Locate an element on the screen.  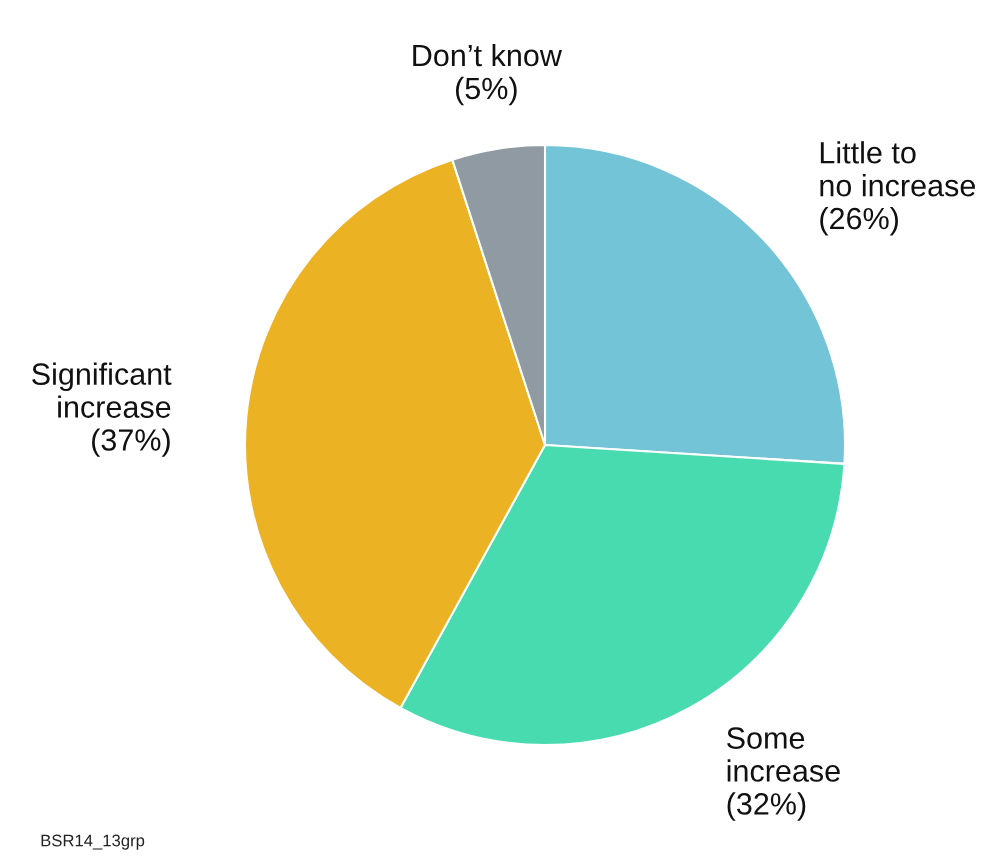
slice-label: Significant increase is located at coordinates (102, 390).